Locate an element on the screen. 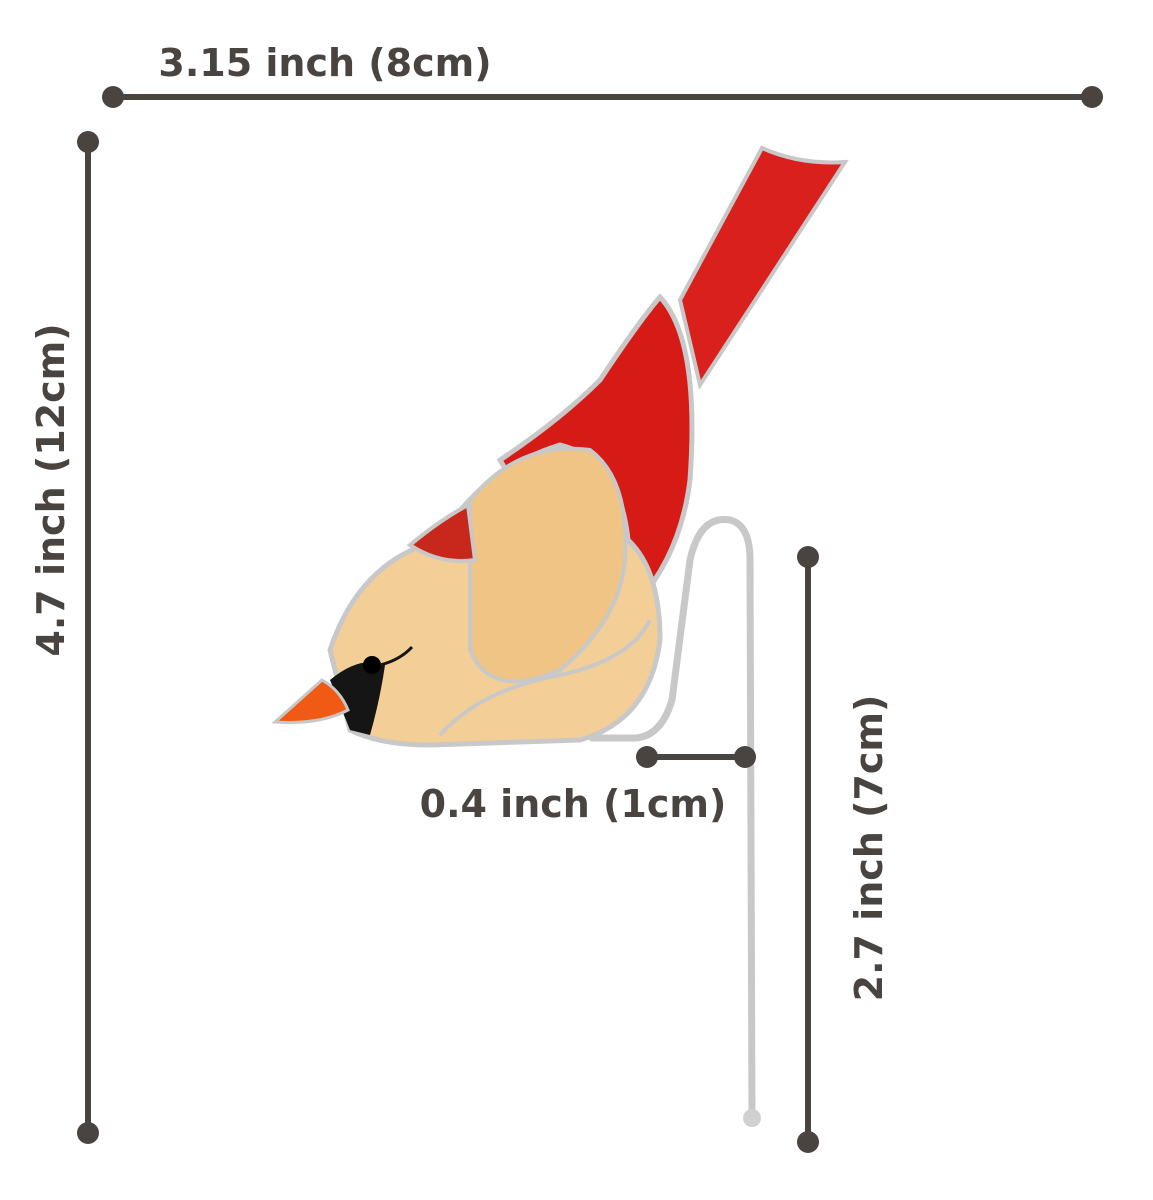 The height and width of the screenshot is (1200, 1153). width-label: 3.15 inch (8cm) is located at coordinates (324, 63).